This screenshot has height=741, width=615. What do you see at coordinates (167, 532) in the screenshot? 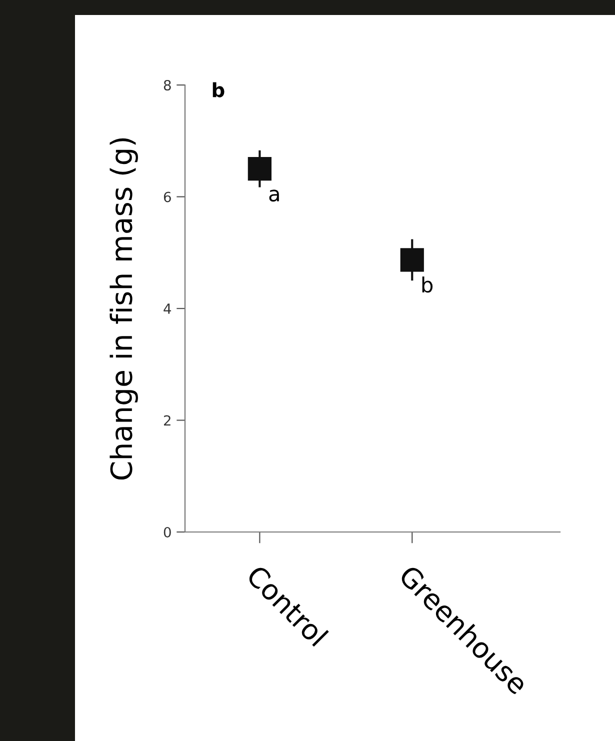
I see `y-tick-label: 0` at bounding box center [167, 532].